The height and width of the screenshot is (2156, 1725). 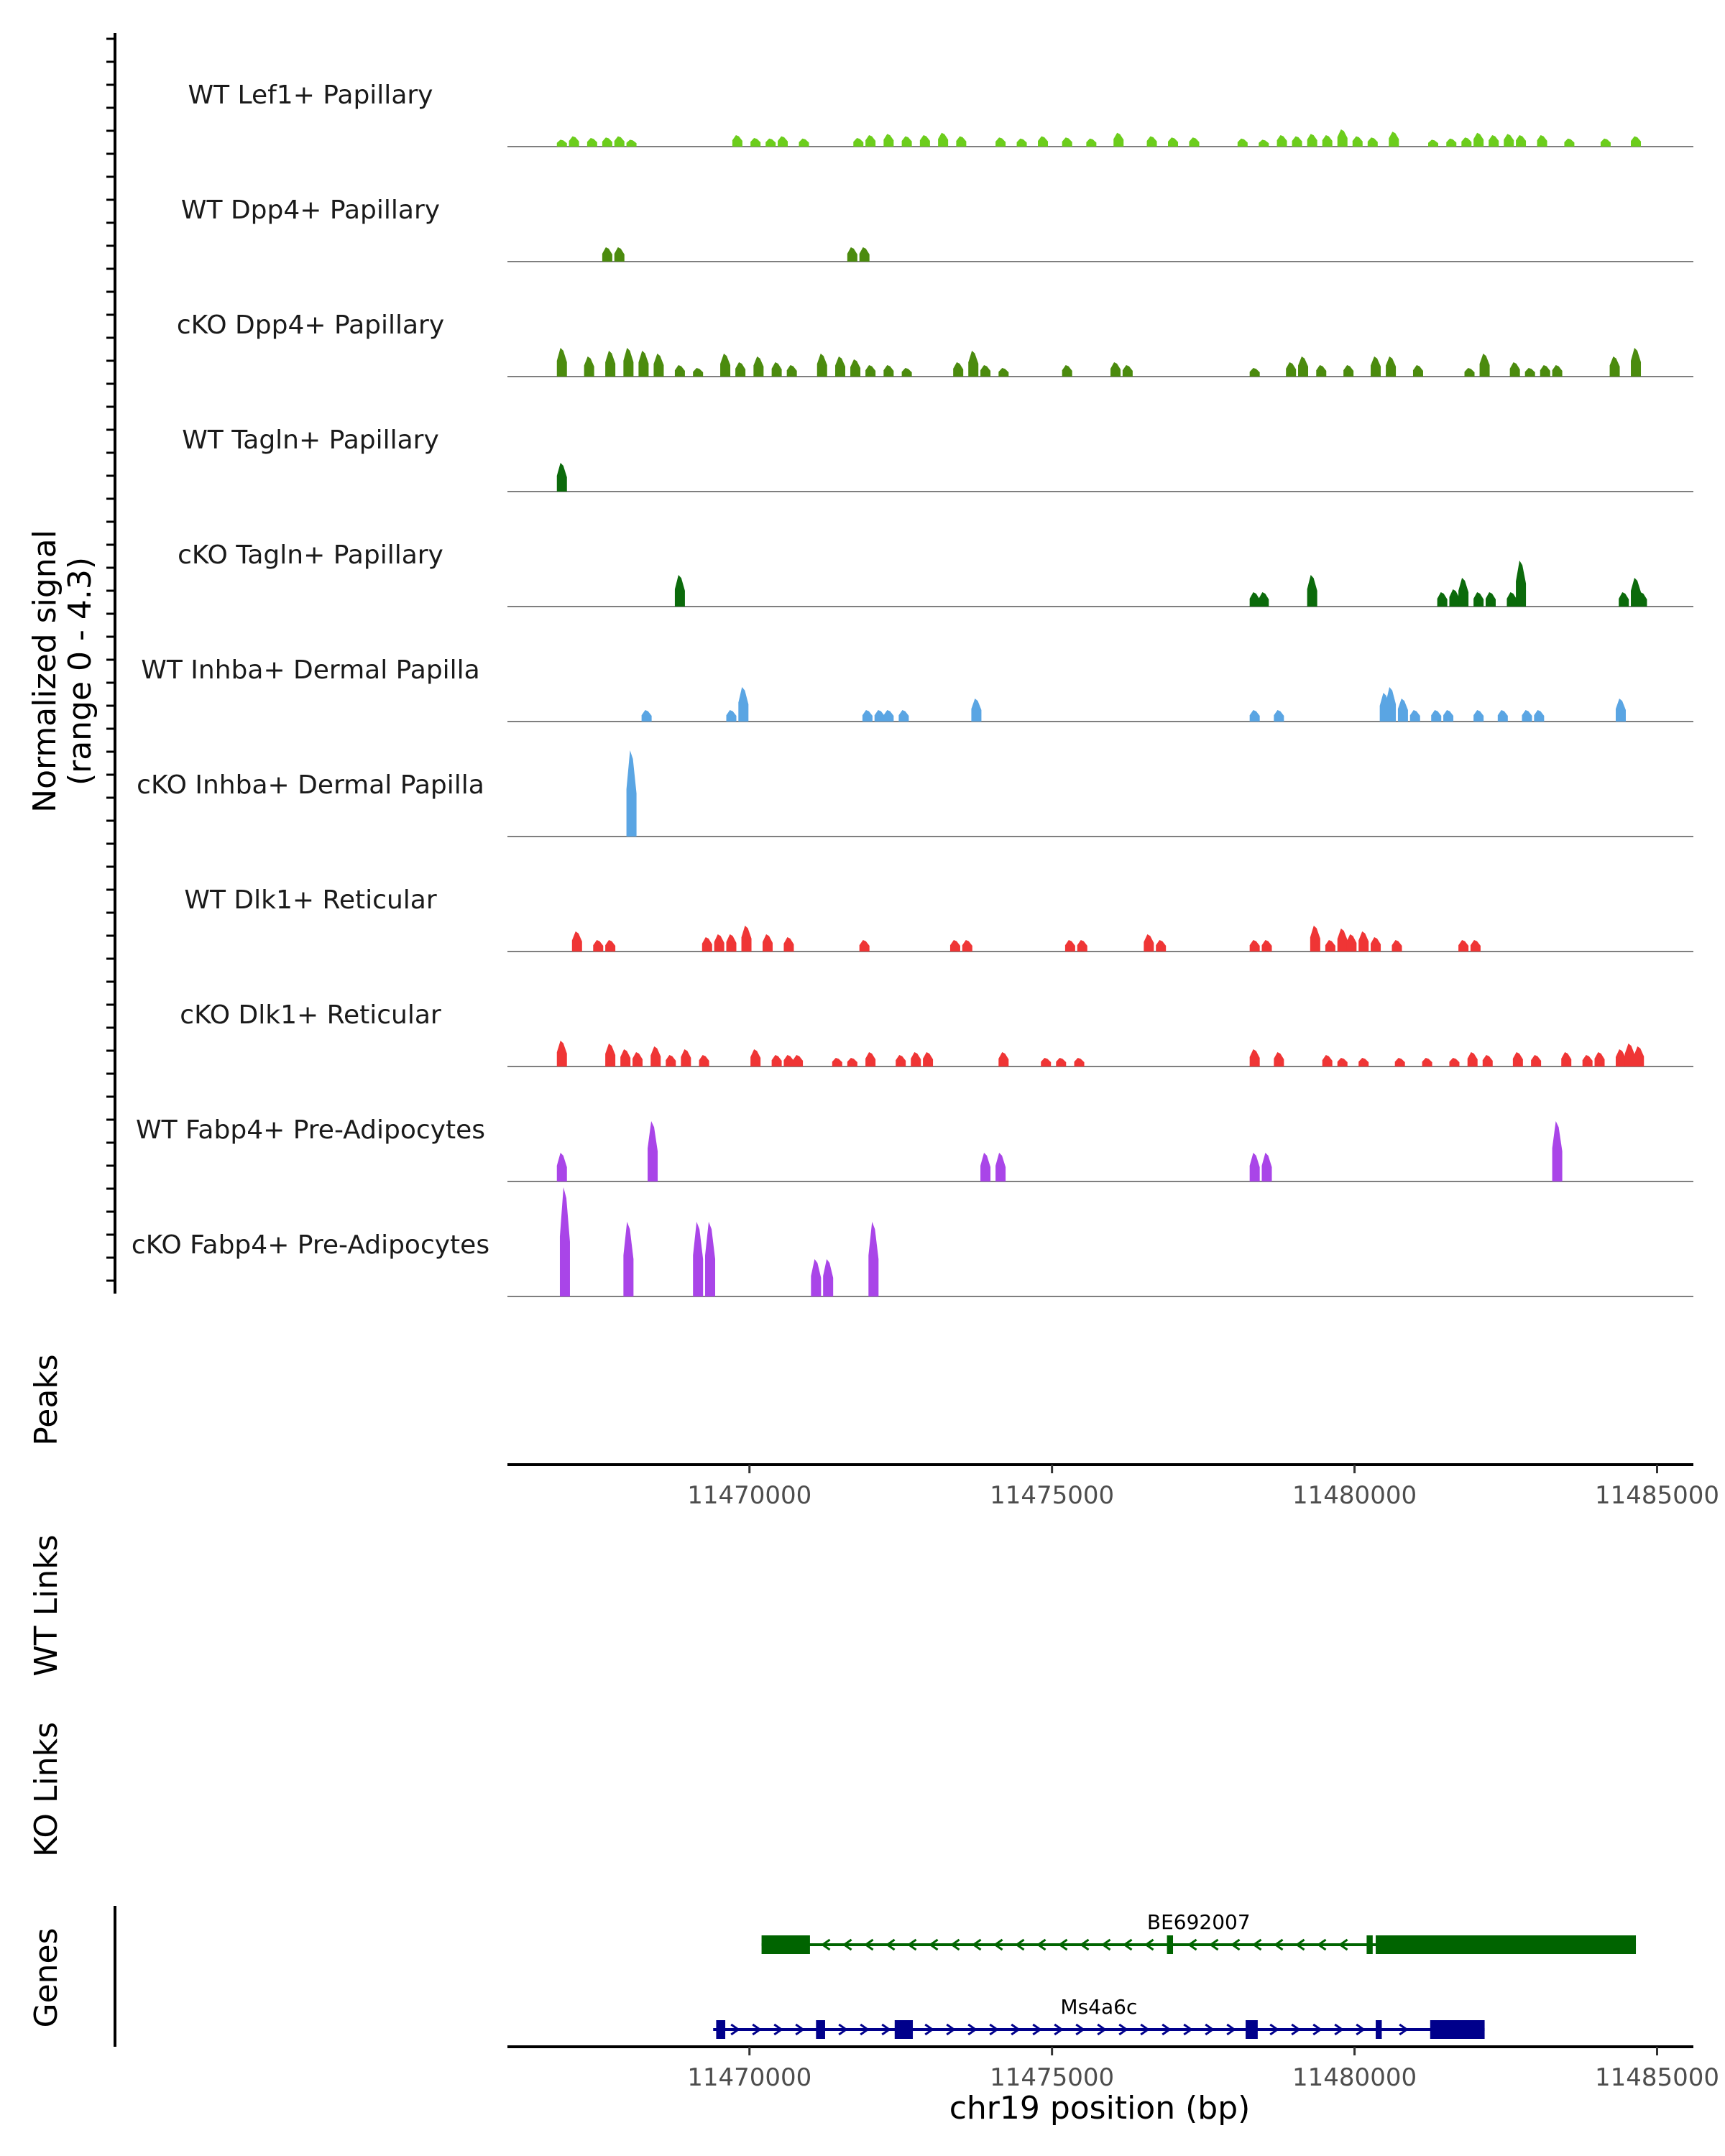 What do you see at coordinates (310, 900) in the screenshot?
I see `track-label: WT Dlk1+ Reticular` at bounding box center [310, 900].